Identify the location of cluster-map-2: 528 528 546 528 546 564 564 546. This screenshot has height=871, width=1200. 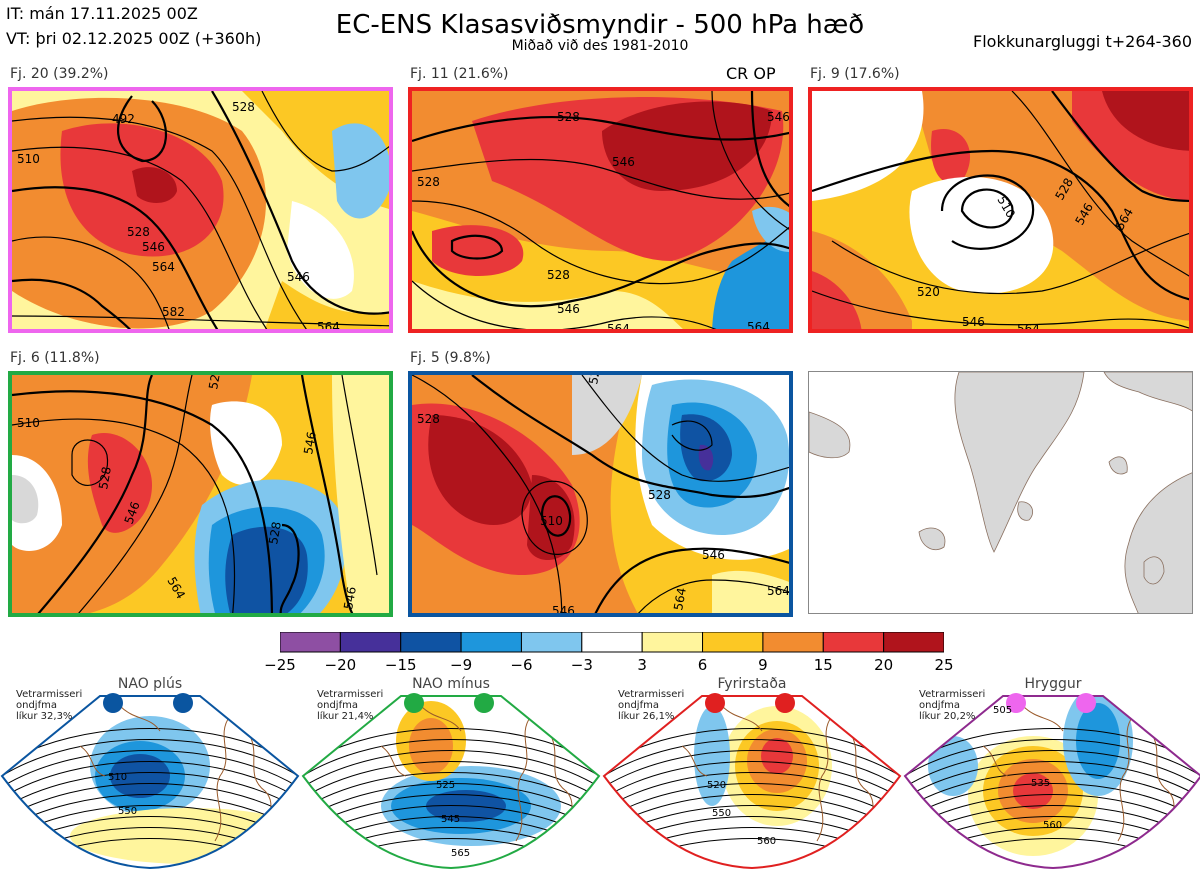
(600, 210).